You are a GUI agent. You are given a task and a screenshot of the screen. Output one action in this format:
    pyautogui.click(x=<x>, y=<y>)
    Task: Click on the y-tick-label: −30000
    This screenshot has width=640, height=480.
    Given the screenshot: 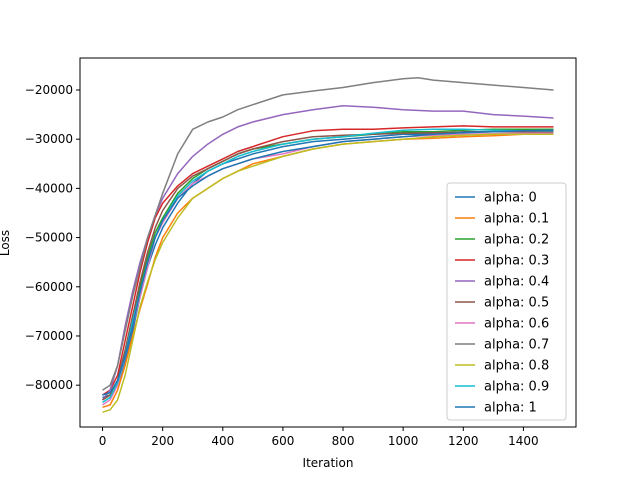 What is the action you would take?
    pyautogui.click(x=49, y=139)
    